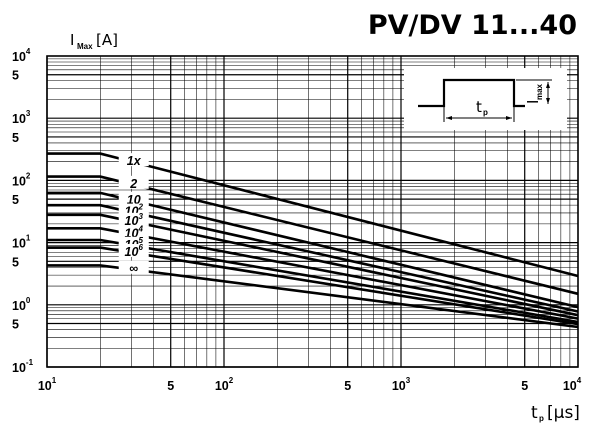 The image size is (601, 435). Describe the element at coordinates (94, 41) in the screenshot. I see `y-axis-label: I Max [A]` at that location.